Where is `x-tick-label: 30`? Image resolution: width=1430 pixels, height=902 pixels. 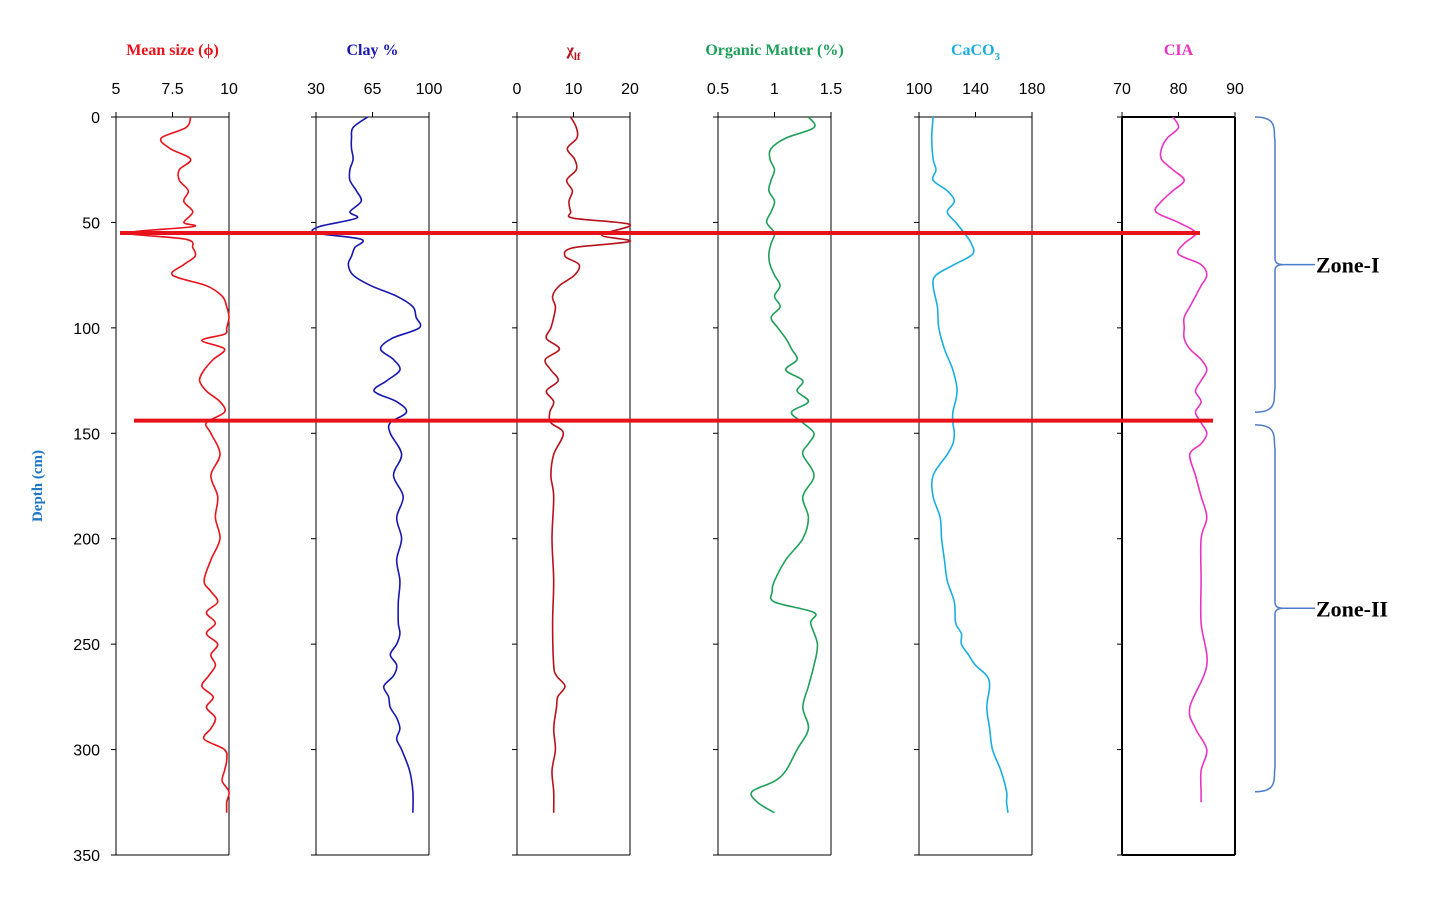
x-tick-label: 30 is located at coordinates (316, 89).